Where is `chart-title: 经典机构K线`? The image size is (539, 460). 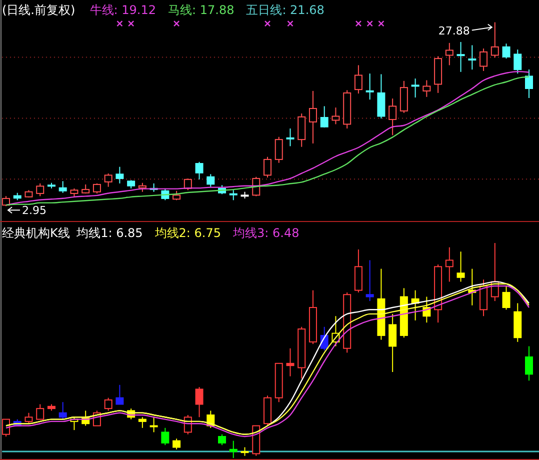 chart-title: 经典机构K线 is located at coordinates (36, 233).